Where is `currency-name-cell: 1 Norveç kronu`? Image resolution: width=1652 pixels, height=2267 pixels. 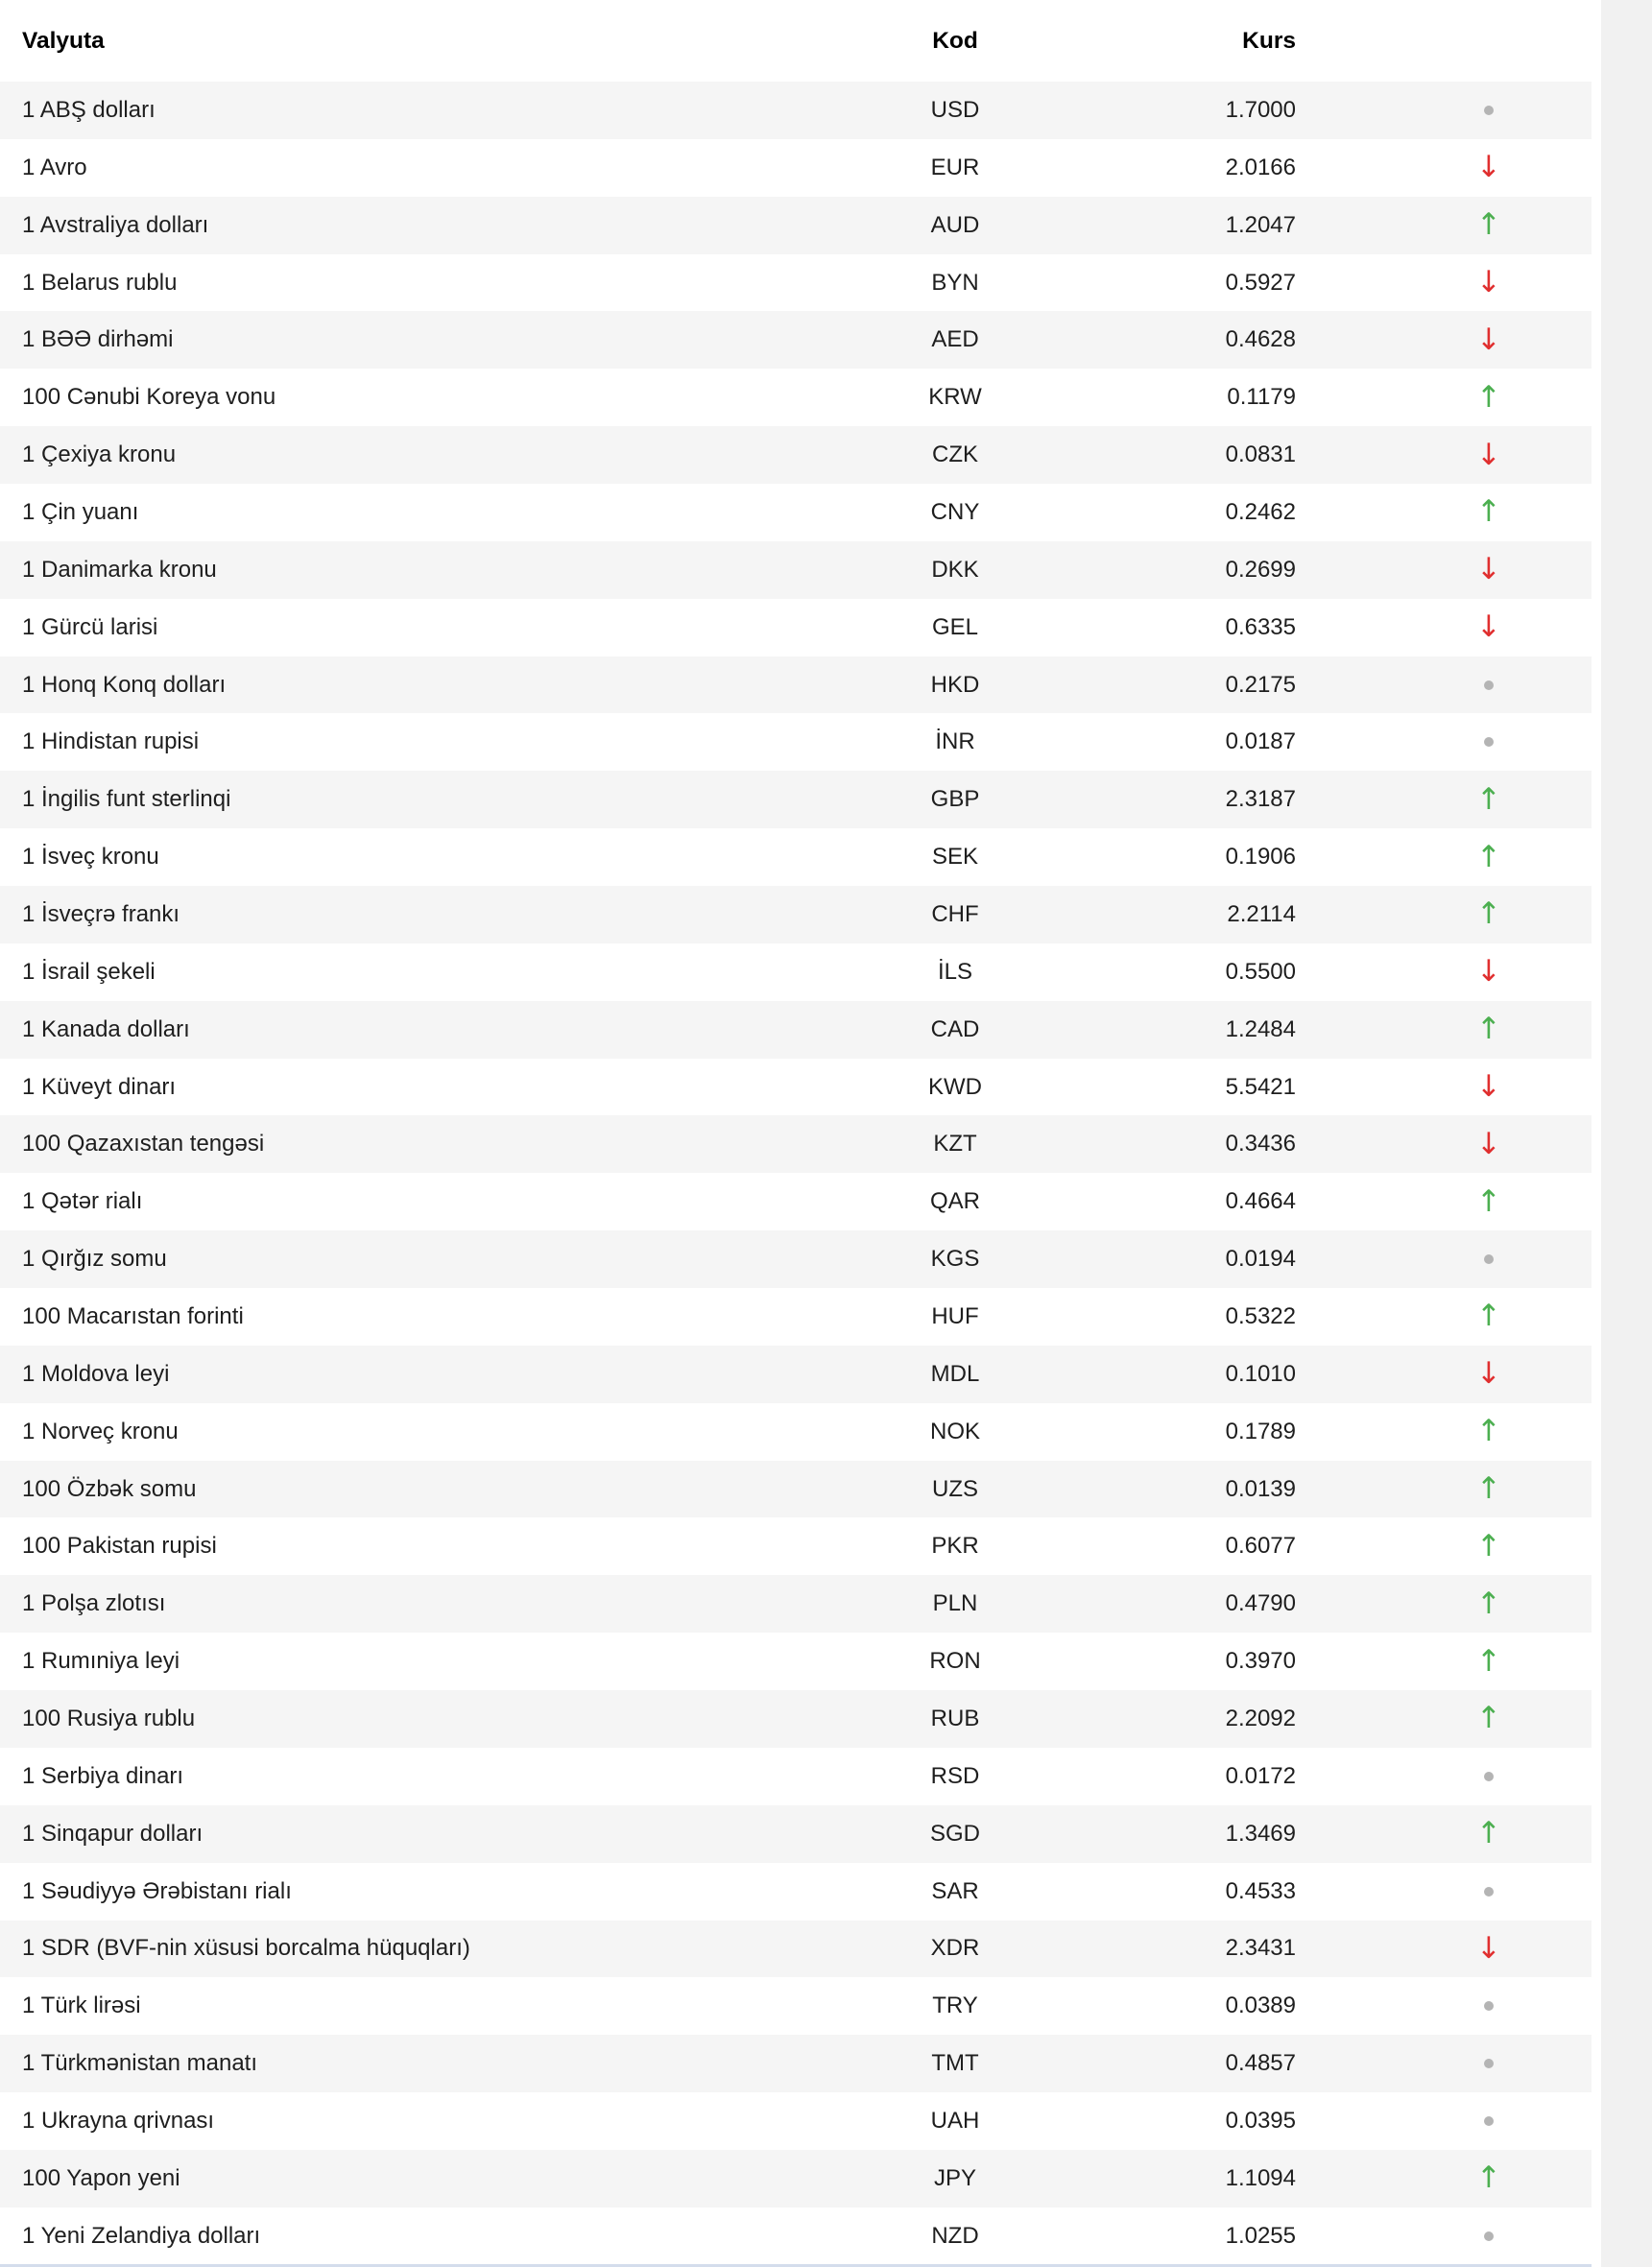 currency-name-cell: 1 Norveç kronu is located at coordinates (100, 1431).